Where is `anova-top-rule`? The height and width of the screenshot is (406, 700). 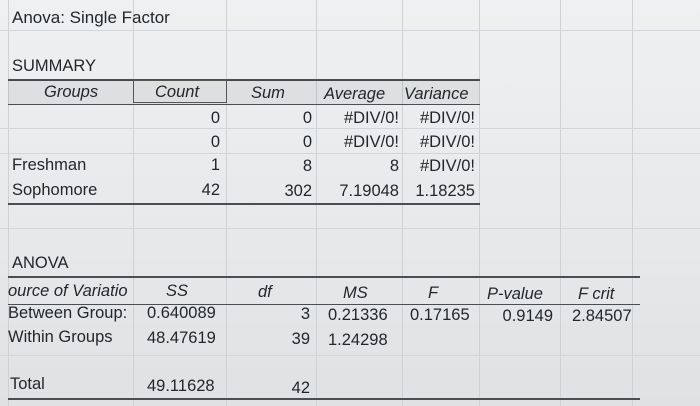 anova-top-rule is located at coordinates (324, 277).